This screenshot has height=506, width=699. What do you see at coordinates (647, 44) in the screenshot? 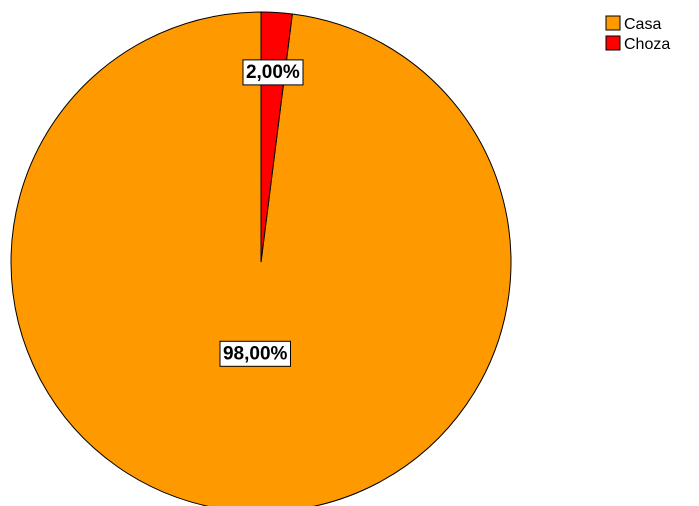
I see `legend-label: Choza` at bounding box center [647, 44].